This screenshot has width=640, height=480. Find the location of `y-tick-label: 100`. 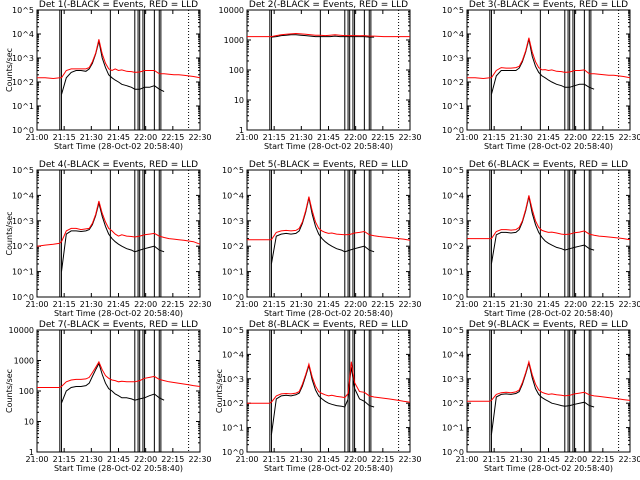

y-tick-label: 100 is located at coordinates (26, 391).